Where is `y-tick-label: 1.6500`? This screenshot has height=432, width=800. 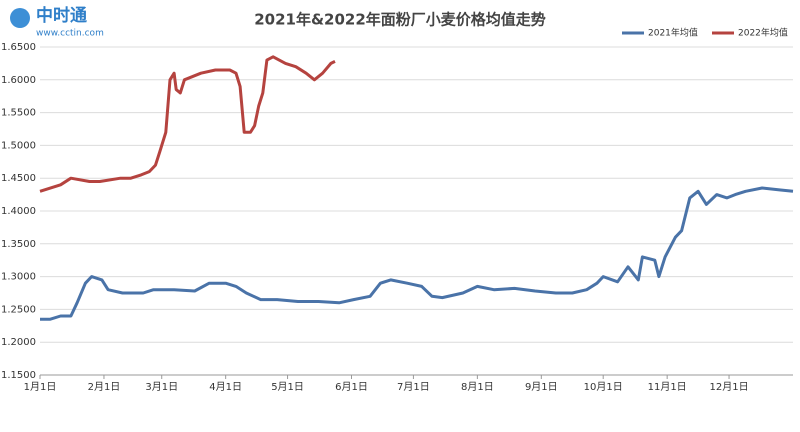
y-tick-label: 1.6500 is located at coordinates (18, 47).